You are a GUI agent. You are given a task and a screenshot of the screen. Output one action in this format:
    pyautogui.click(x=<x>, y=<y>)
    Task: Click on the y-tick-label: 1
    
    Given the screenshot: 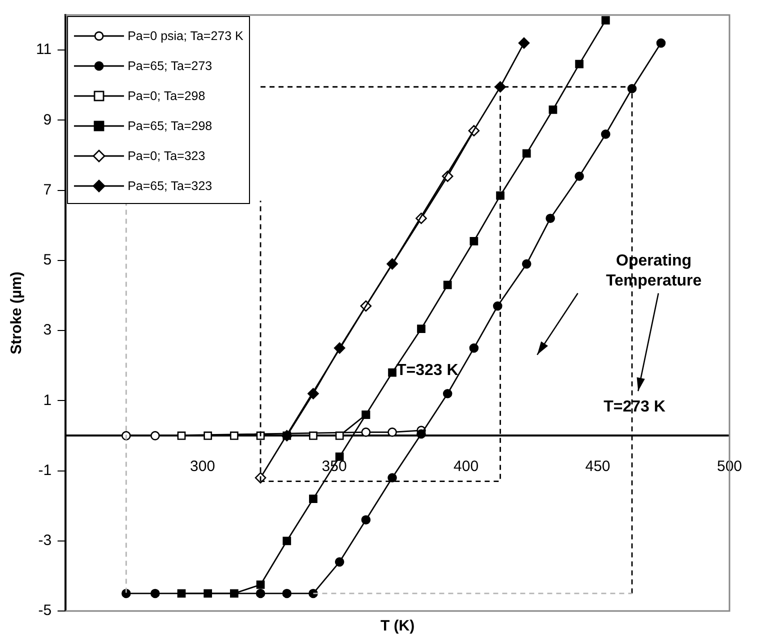 What is the action you would take?
    pyautogui.click(x=47, y=400)
    